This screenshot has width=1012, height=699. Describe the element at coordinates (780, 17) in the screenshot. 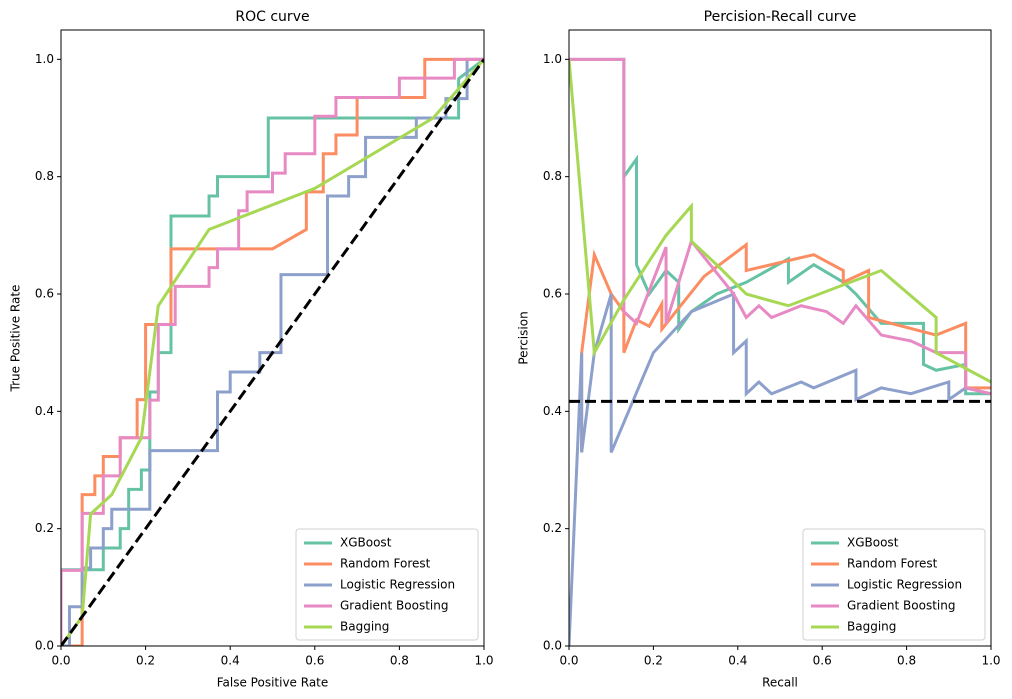

I see `chart-title: Percision-Recall curve` at that location.